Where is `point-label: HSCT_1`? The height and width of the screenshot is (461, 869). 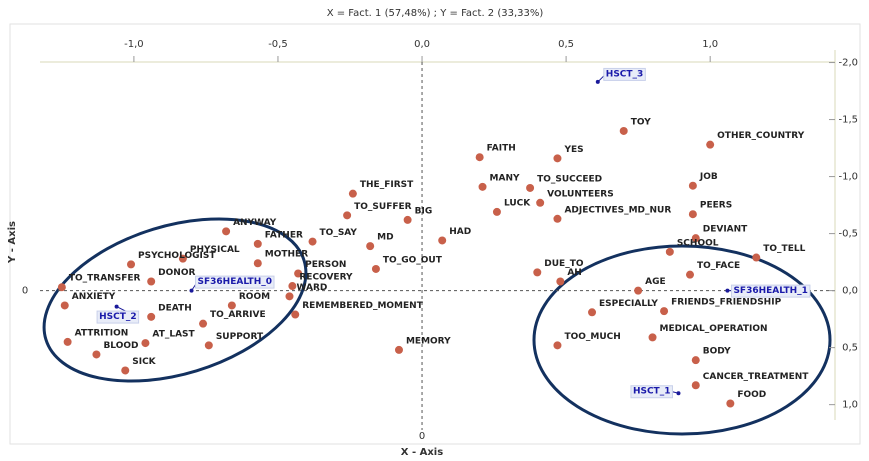
point-label: HSCT_1 is located at coordinates (652, 392).